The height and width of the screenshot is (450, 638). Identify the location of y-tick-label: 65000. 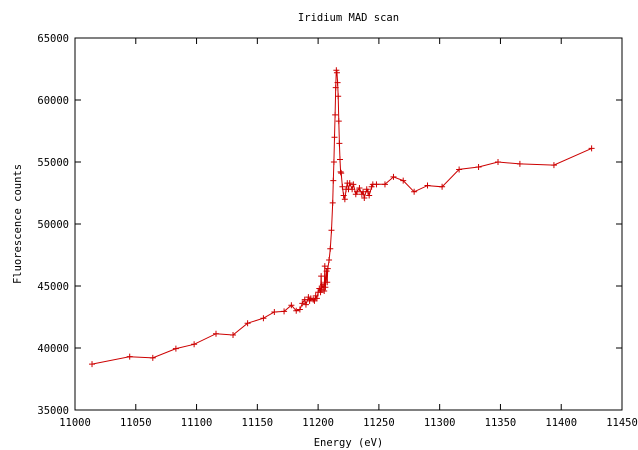
(53, 39).